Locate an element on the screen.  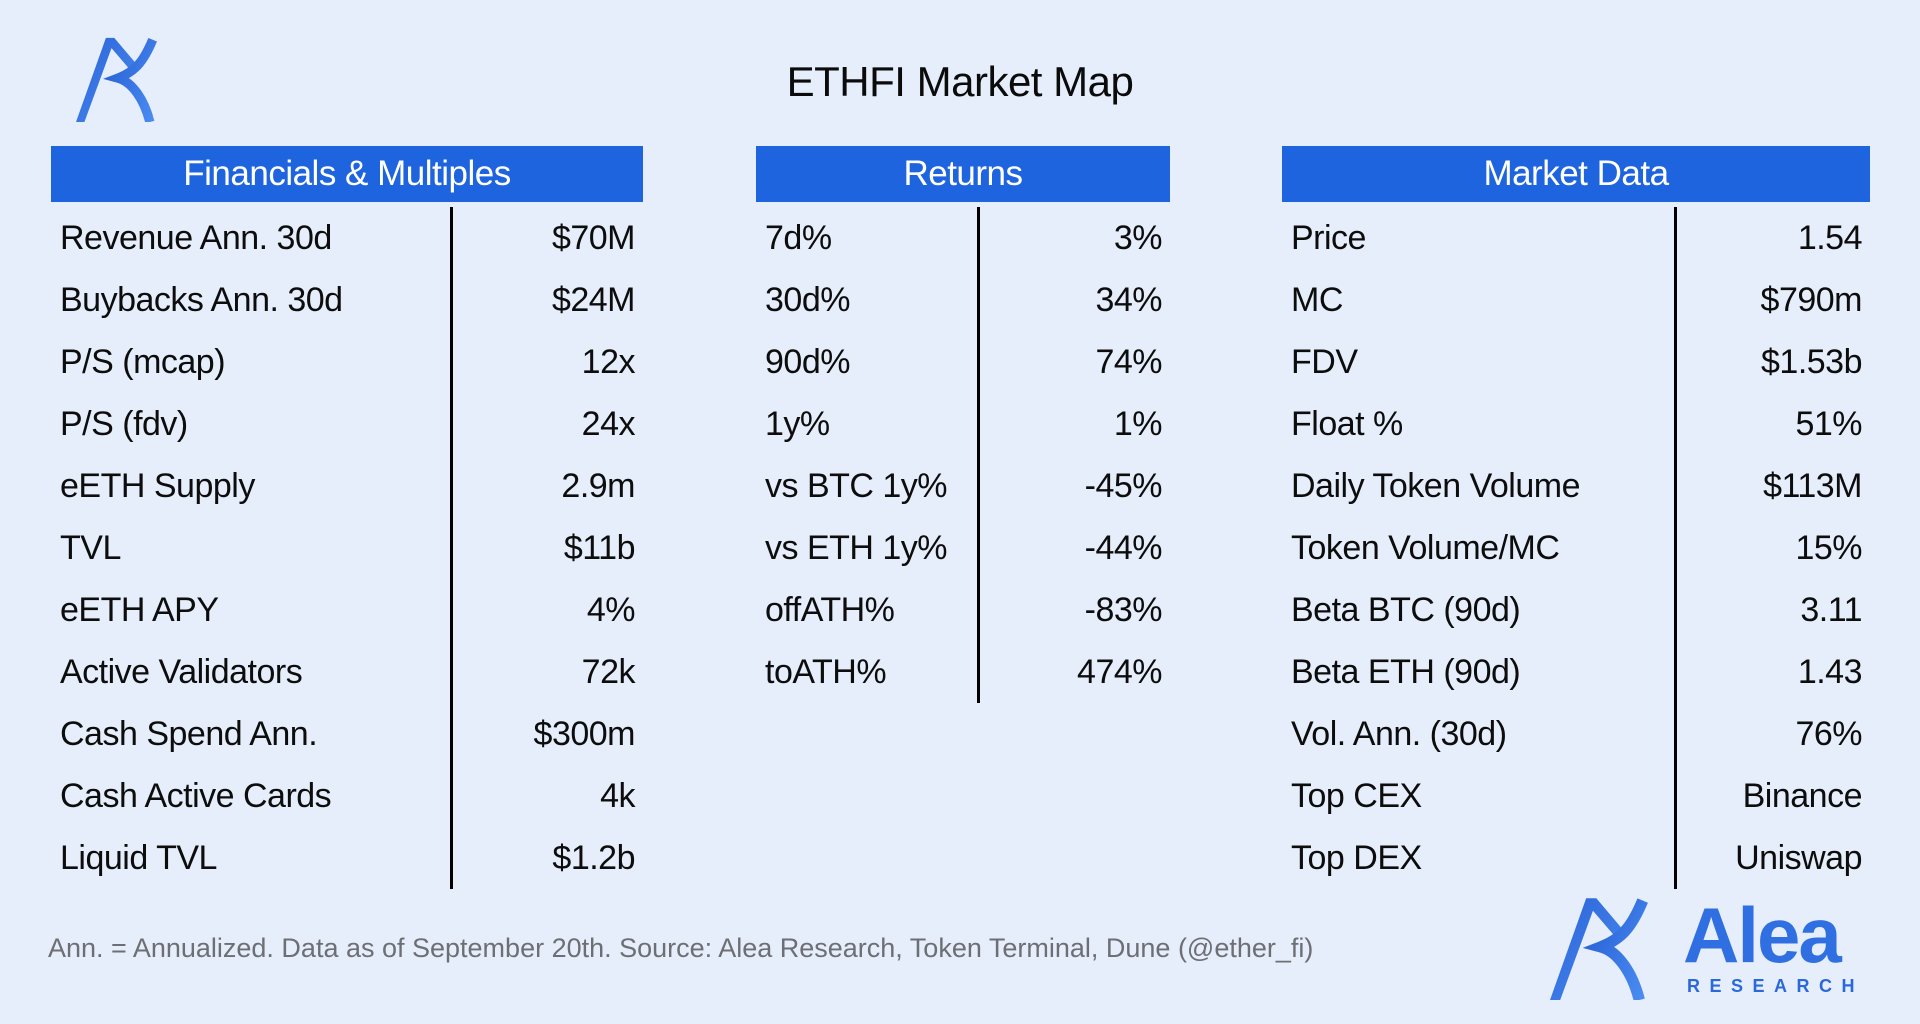
row-value: -83% is located at coordinates (1073, 610).